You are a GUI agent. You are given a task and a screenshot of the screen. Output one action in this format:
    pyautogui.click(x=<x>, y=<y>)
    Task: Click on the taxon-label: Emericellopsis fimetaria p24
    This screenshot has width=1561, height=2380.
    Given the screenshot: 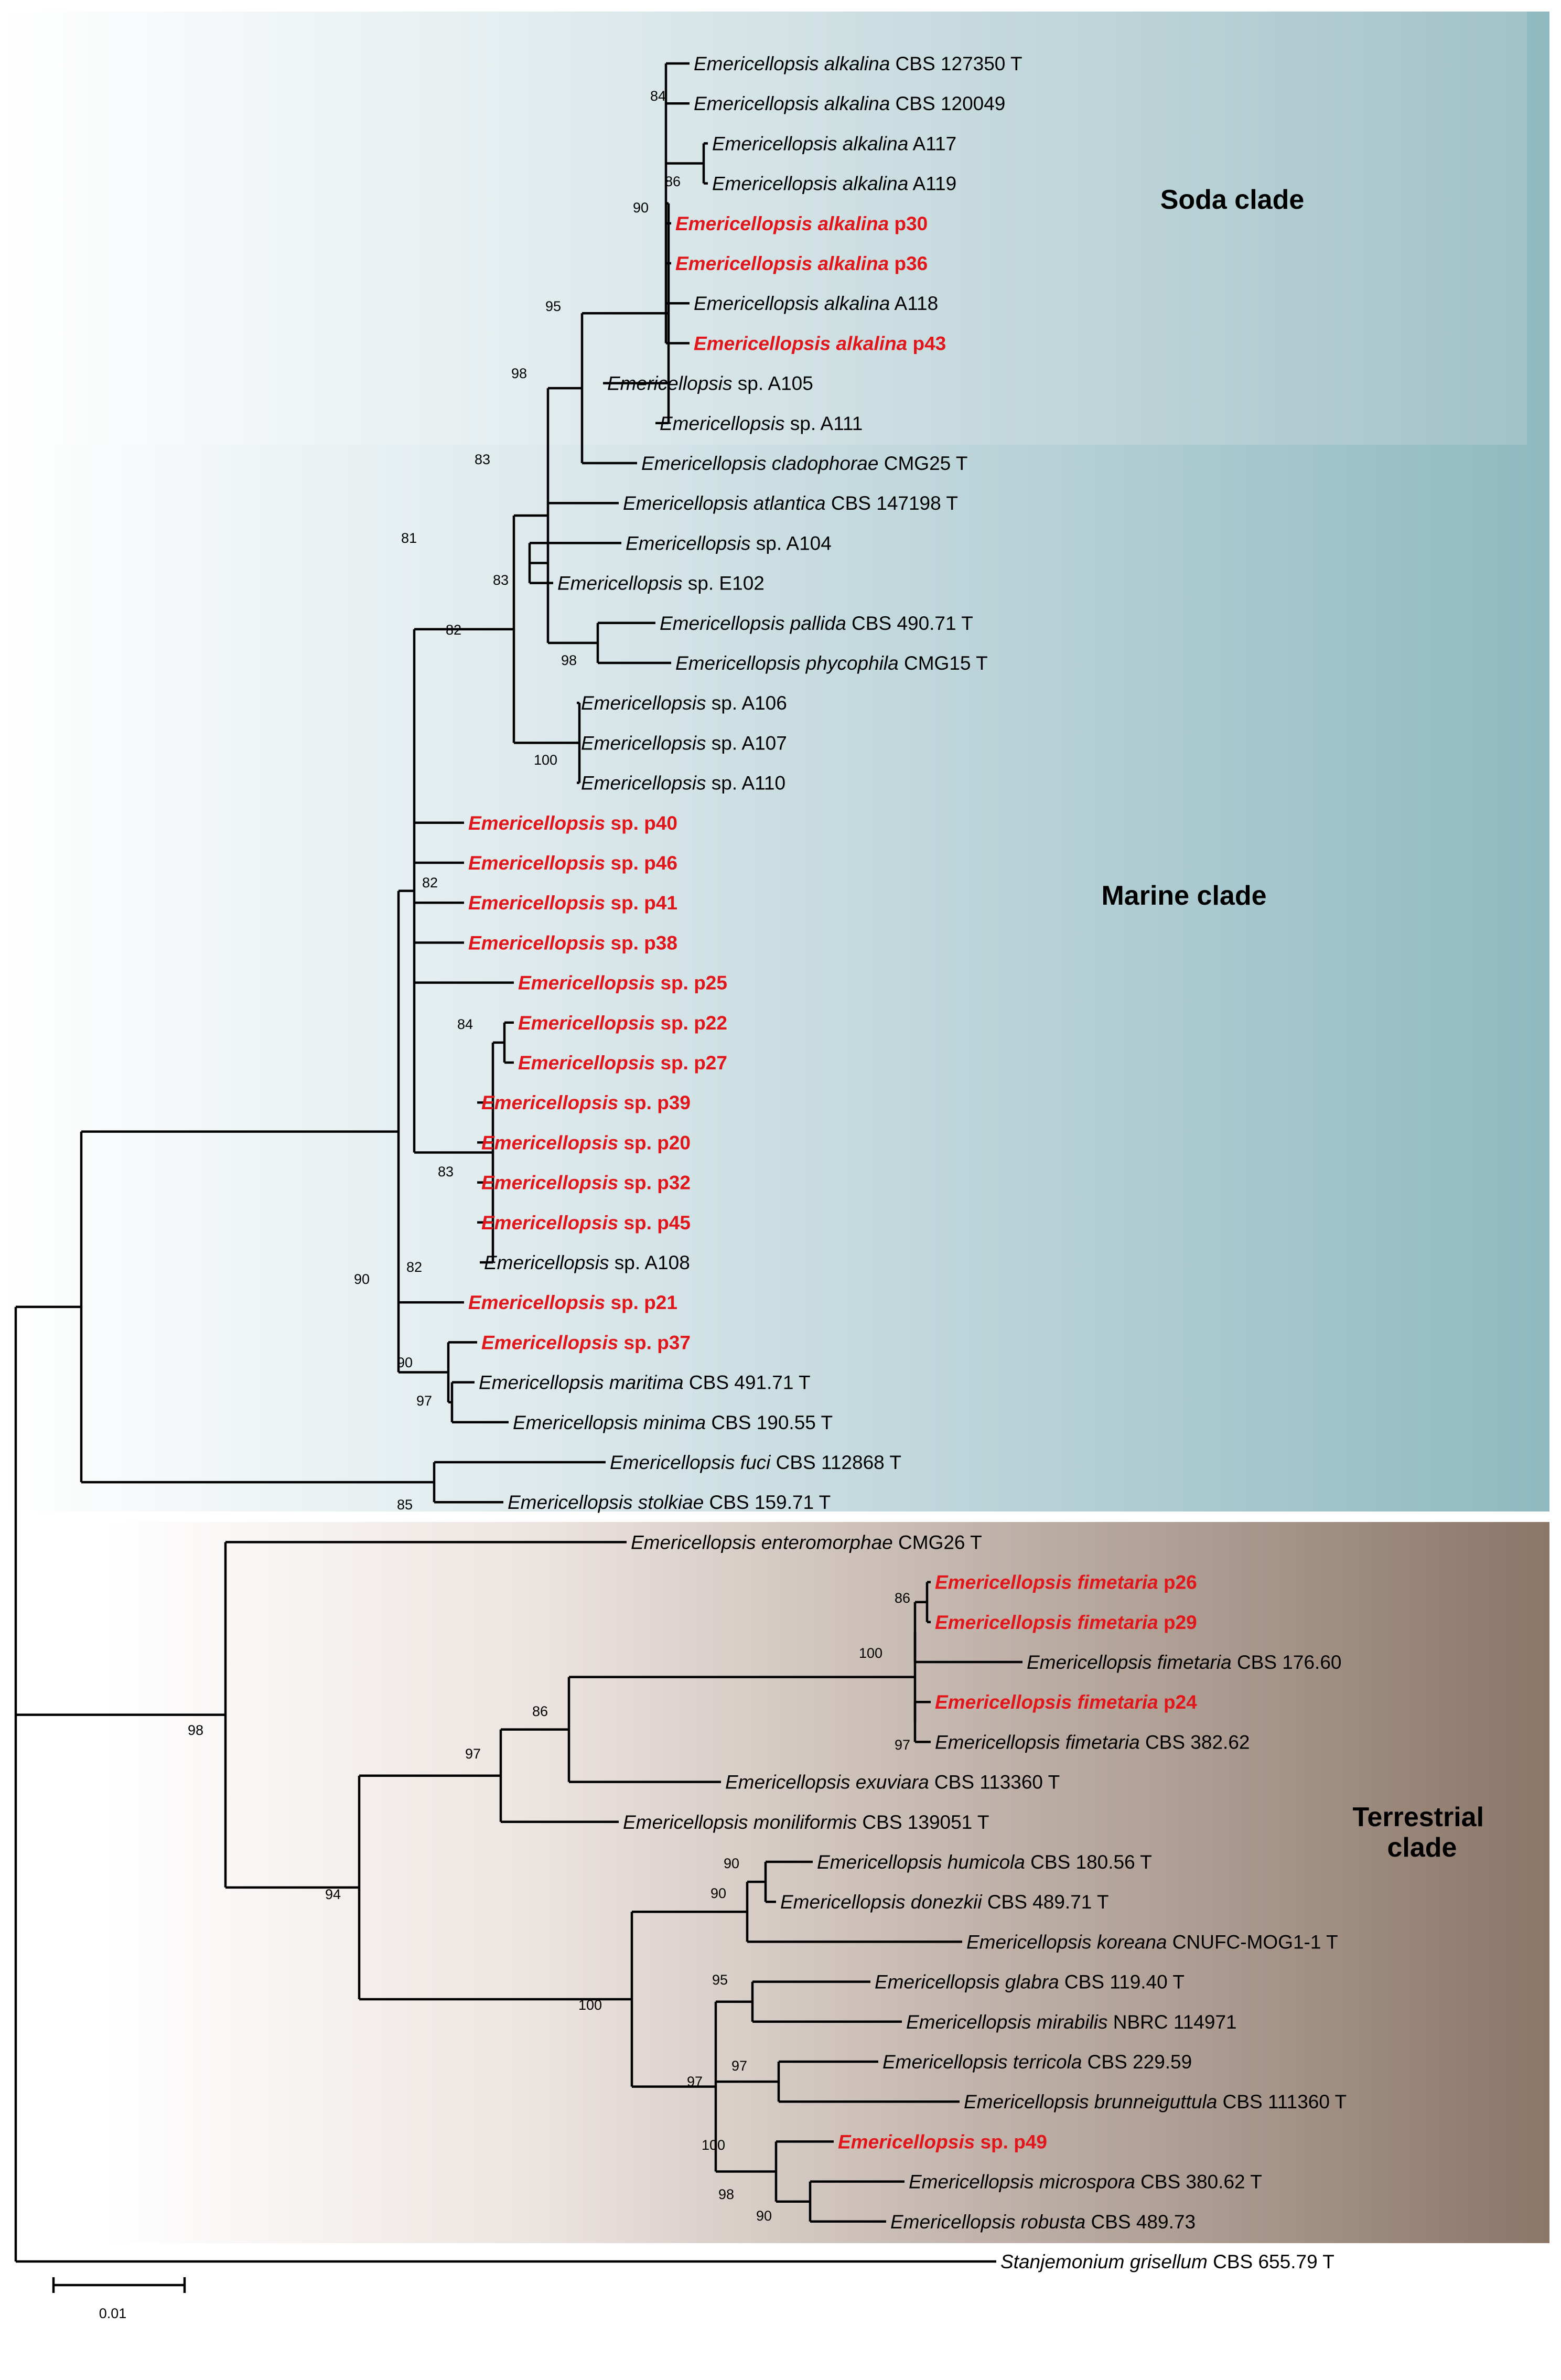 What is the action you would take?
    pyautogui.click(x=1066, y=1702)
    